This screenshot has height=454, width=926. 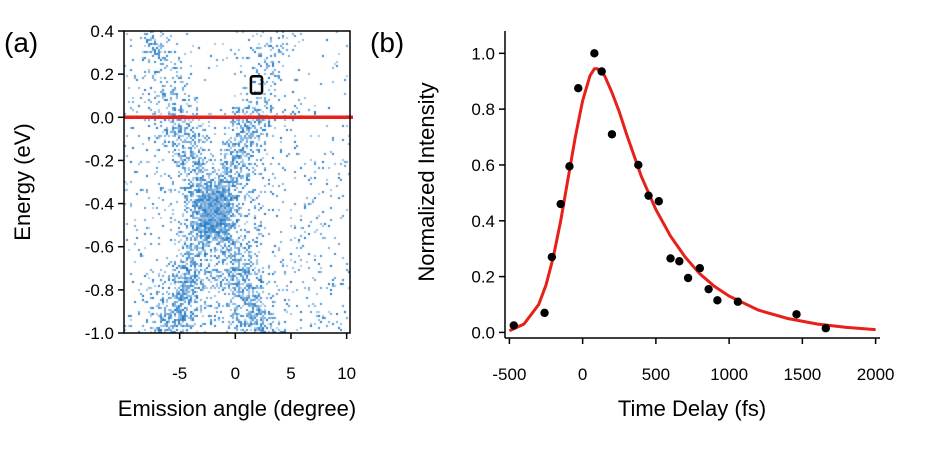 What do you see at coordinates (656, 374) in the screenshot?
I see `x-tick-label: 500` at bounding box center [656, 374].